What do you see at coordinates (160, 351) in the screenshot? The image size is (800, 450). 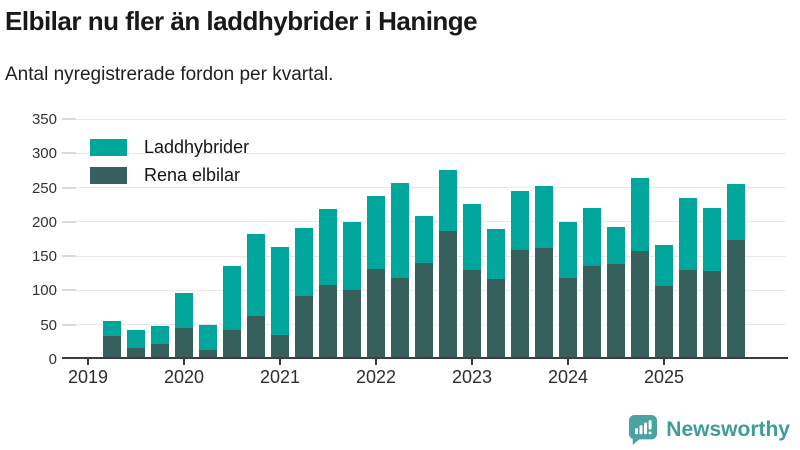 I see `bar-2019-Q4-rena-elbilar` at bounding box center [160, 351].